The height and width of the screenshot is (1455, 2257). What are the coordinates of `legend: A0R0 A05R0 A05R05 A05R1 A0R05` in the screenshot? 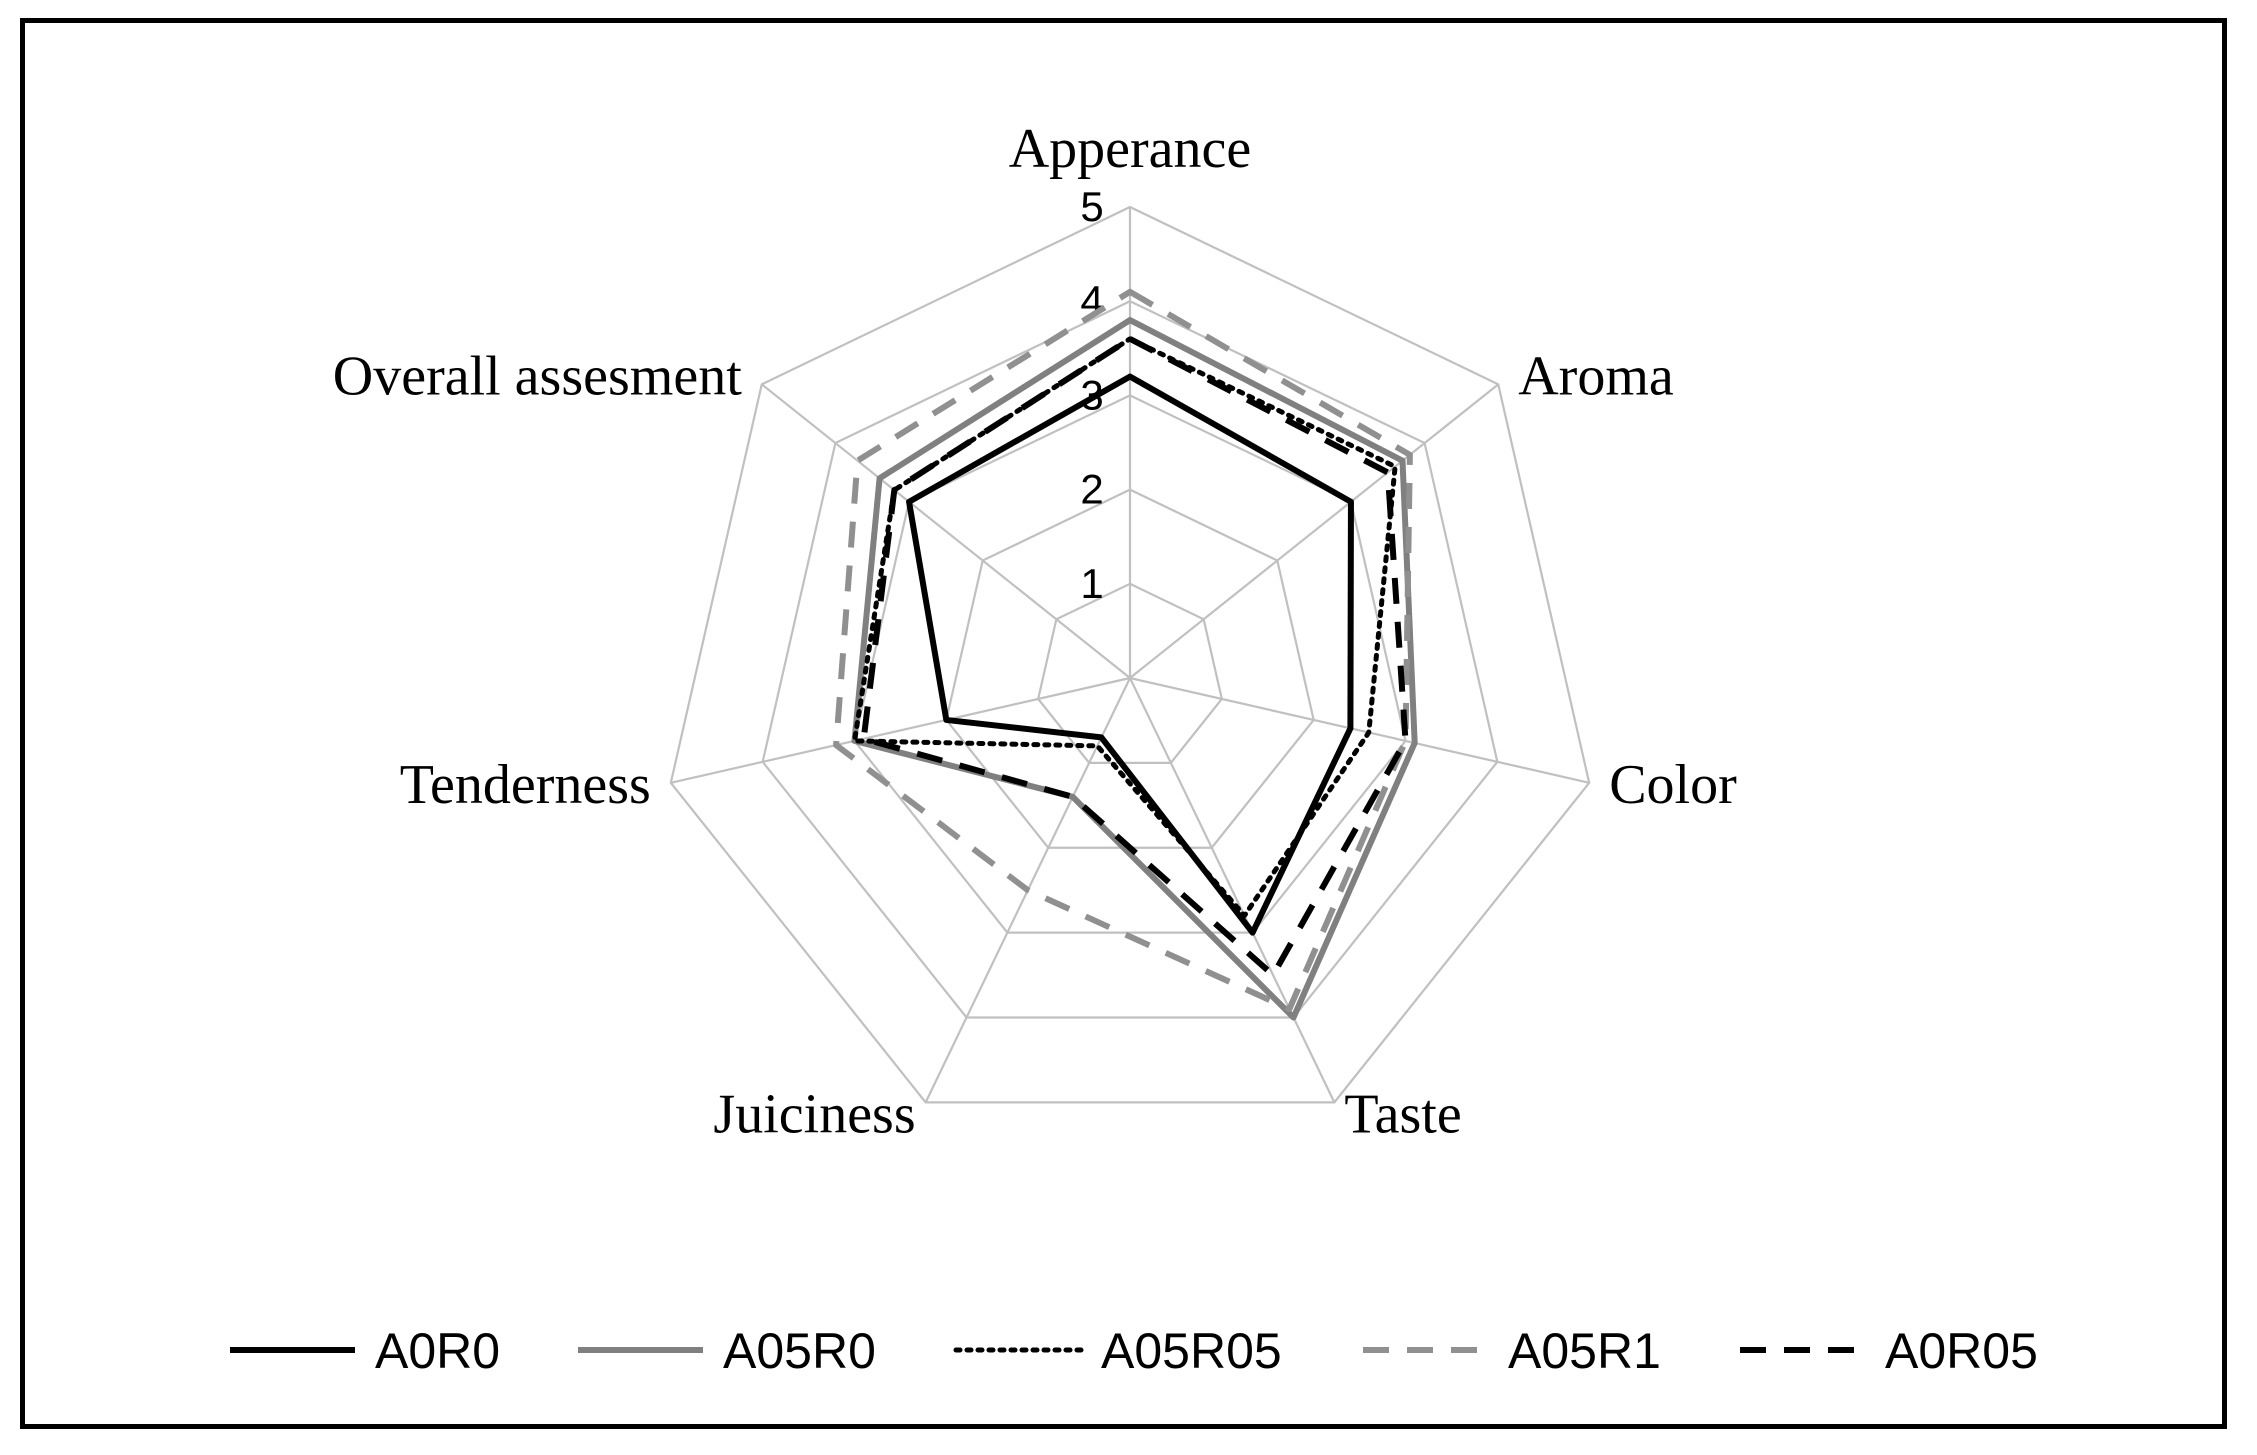 It's located at (1134, 1351).